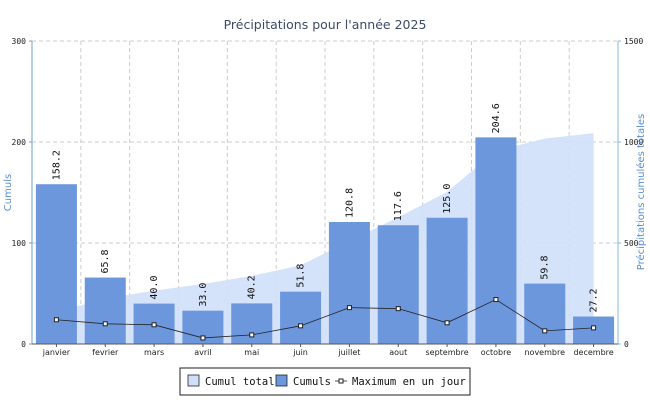  Describe the element at coordinates (105, 324) in the screenshot. I see `line-point-fevrier` at that location.